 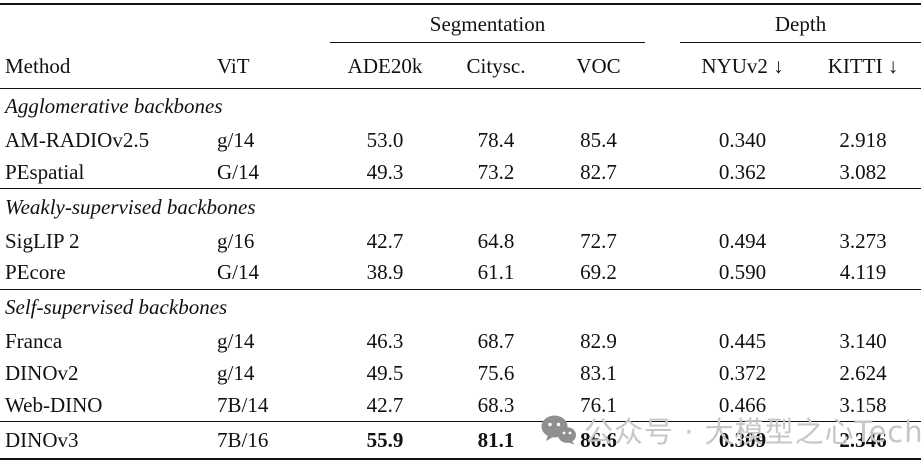 I want to click on vit-cell: g/16, so click(x=236, y=240).